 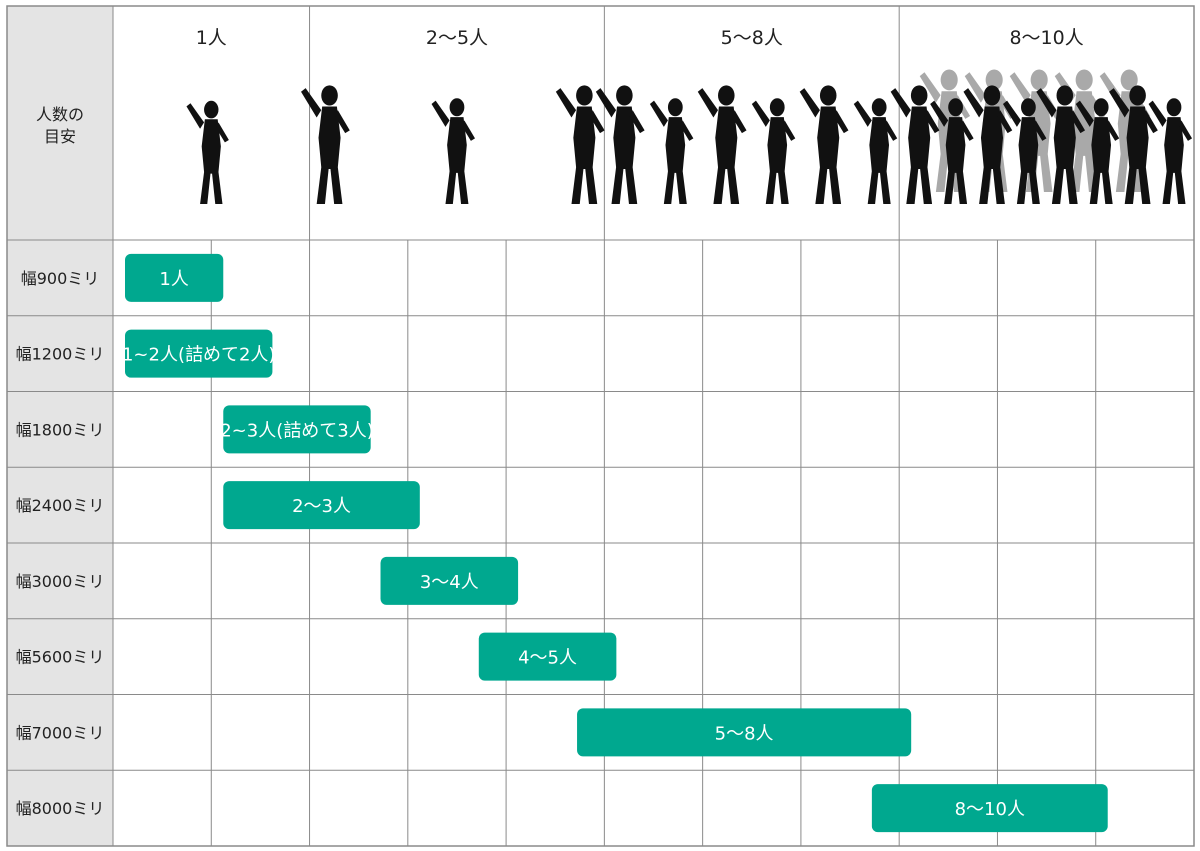 I want to click on group-label: 5〜8人, so click(x=752, y=38).